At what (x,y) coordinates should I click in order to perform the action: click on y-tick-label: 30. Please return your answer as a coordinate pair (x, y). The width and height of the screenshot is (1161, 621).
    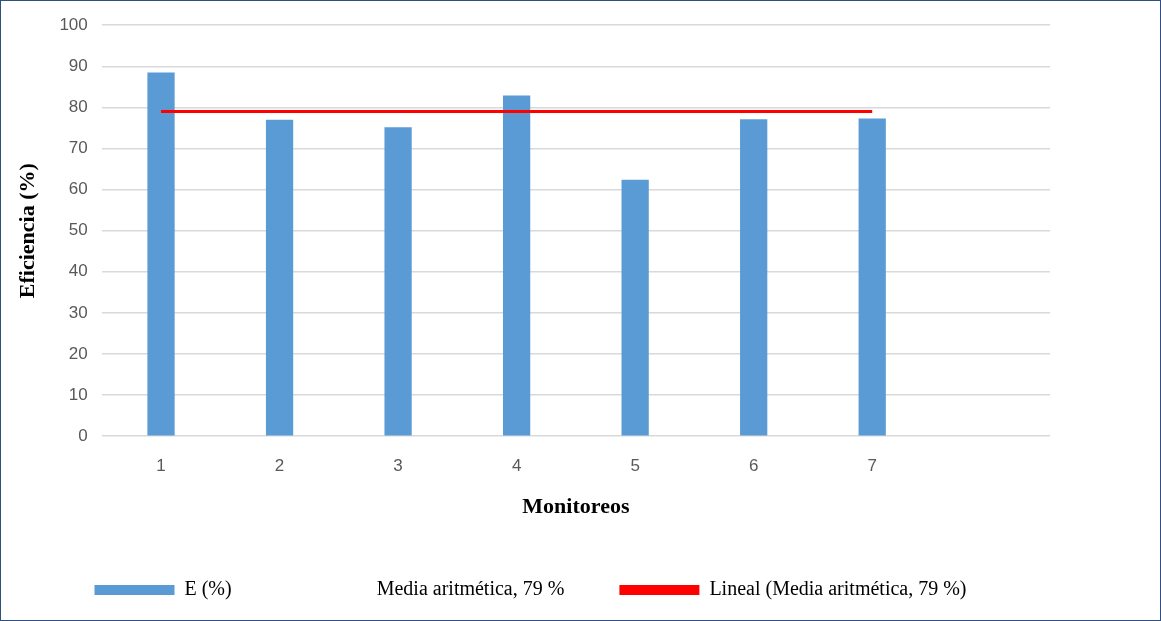
    Looking at the image, I should click on (78, 312).